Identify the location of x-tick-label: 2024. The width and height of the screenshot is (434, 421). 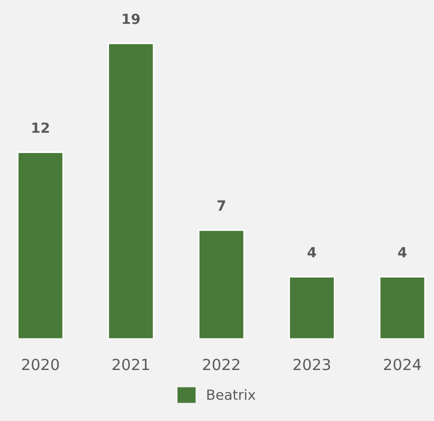
(402, 364).